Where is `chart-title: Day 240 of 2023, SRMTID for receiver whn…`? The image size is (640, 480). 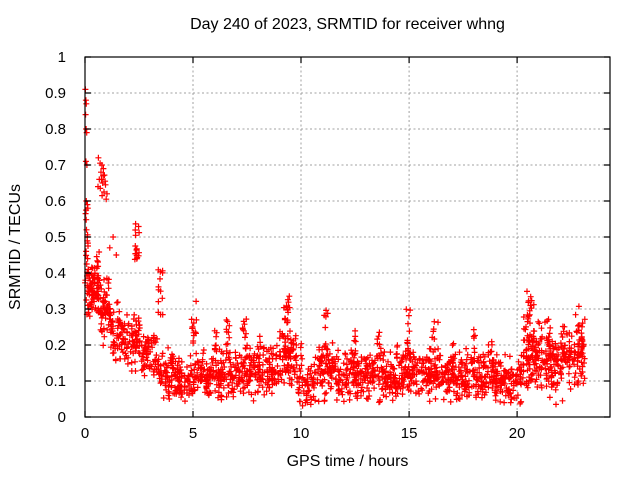
chart-title: Day 240 of 2023, SRMTID for receiver whn… is located at coordinates (347, 24).